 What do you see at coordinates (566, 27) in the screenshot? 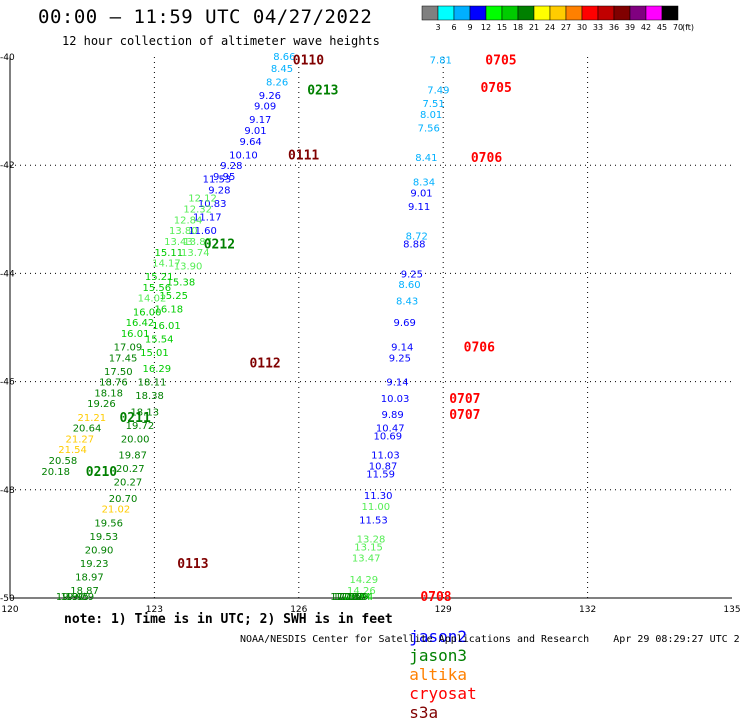
I see `color-scale-label: 27` at bounding box center [566, 27].